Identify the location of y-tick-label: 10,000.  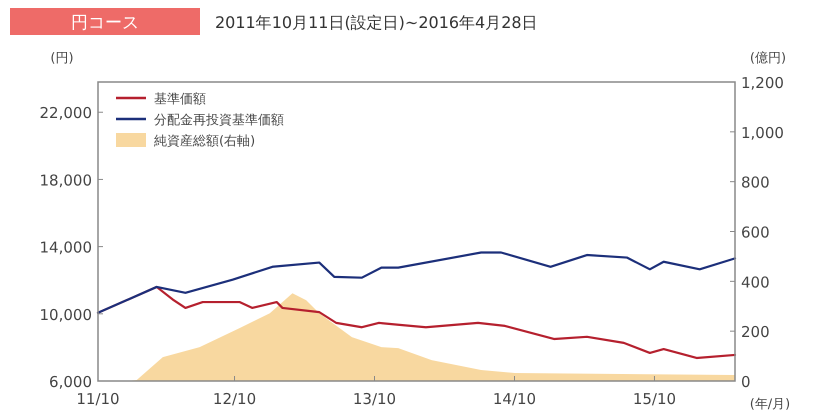
(66, 315).